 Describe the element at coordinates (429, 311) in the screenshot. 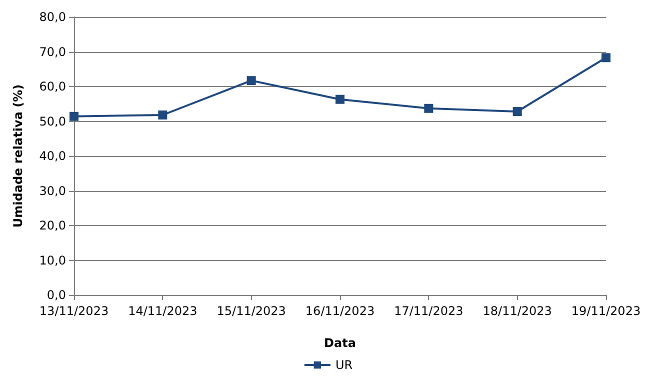

I see `x-tick-label: 17/11/2023` at that location.